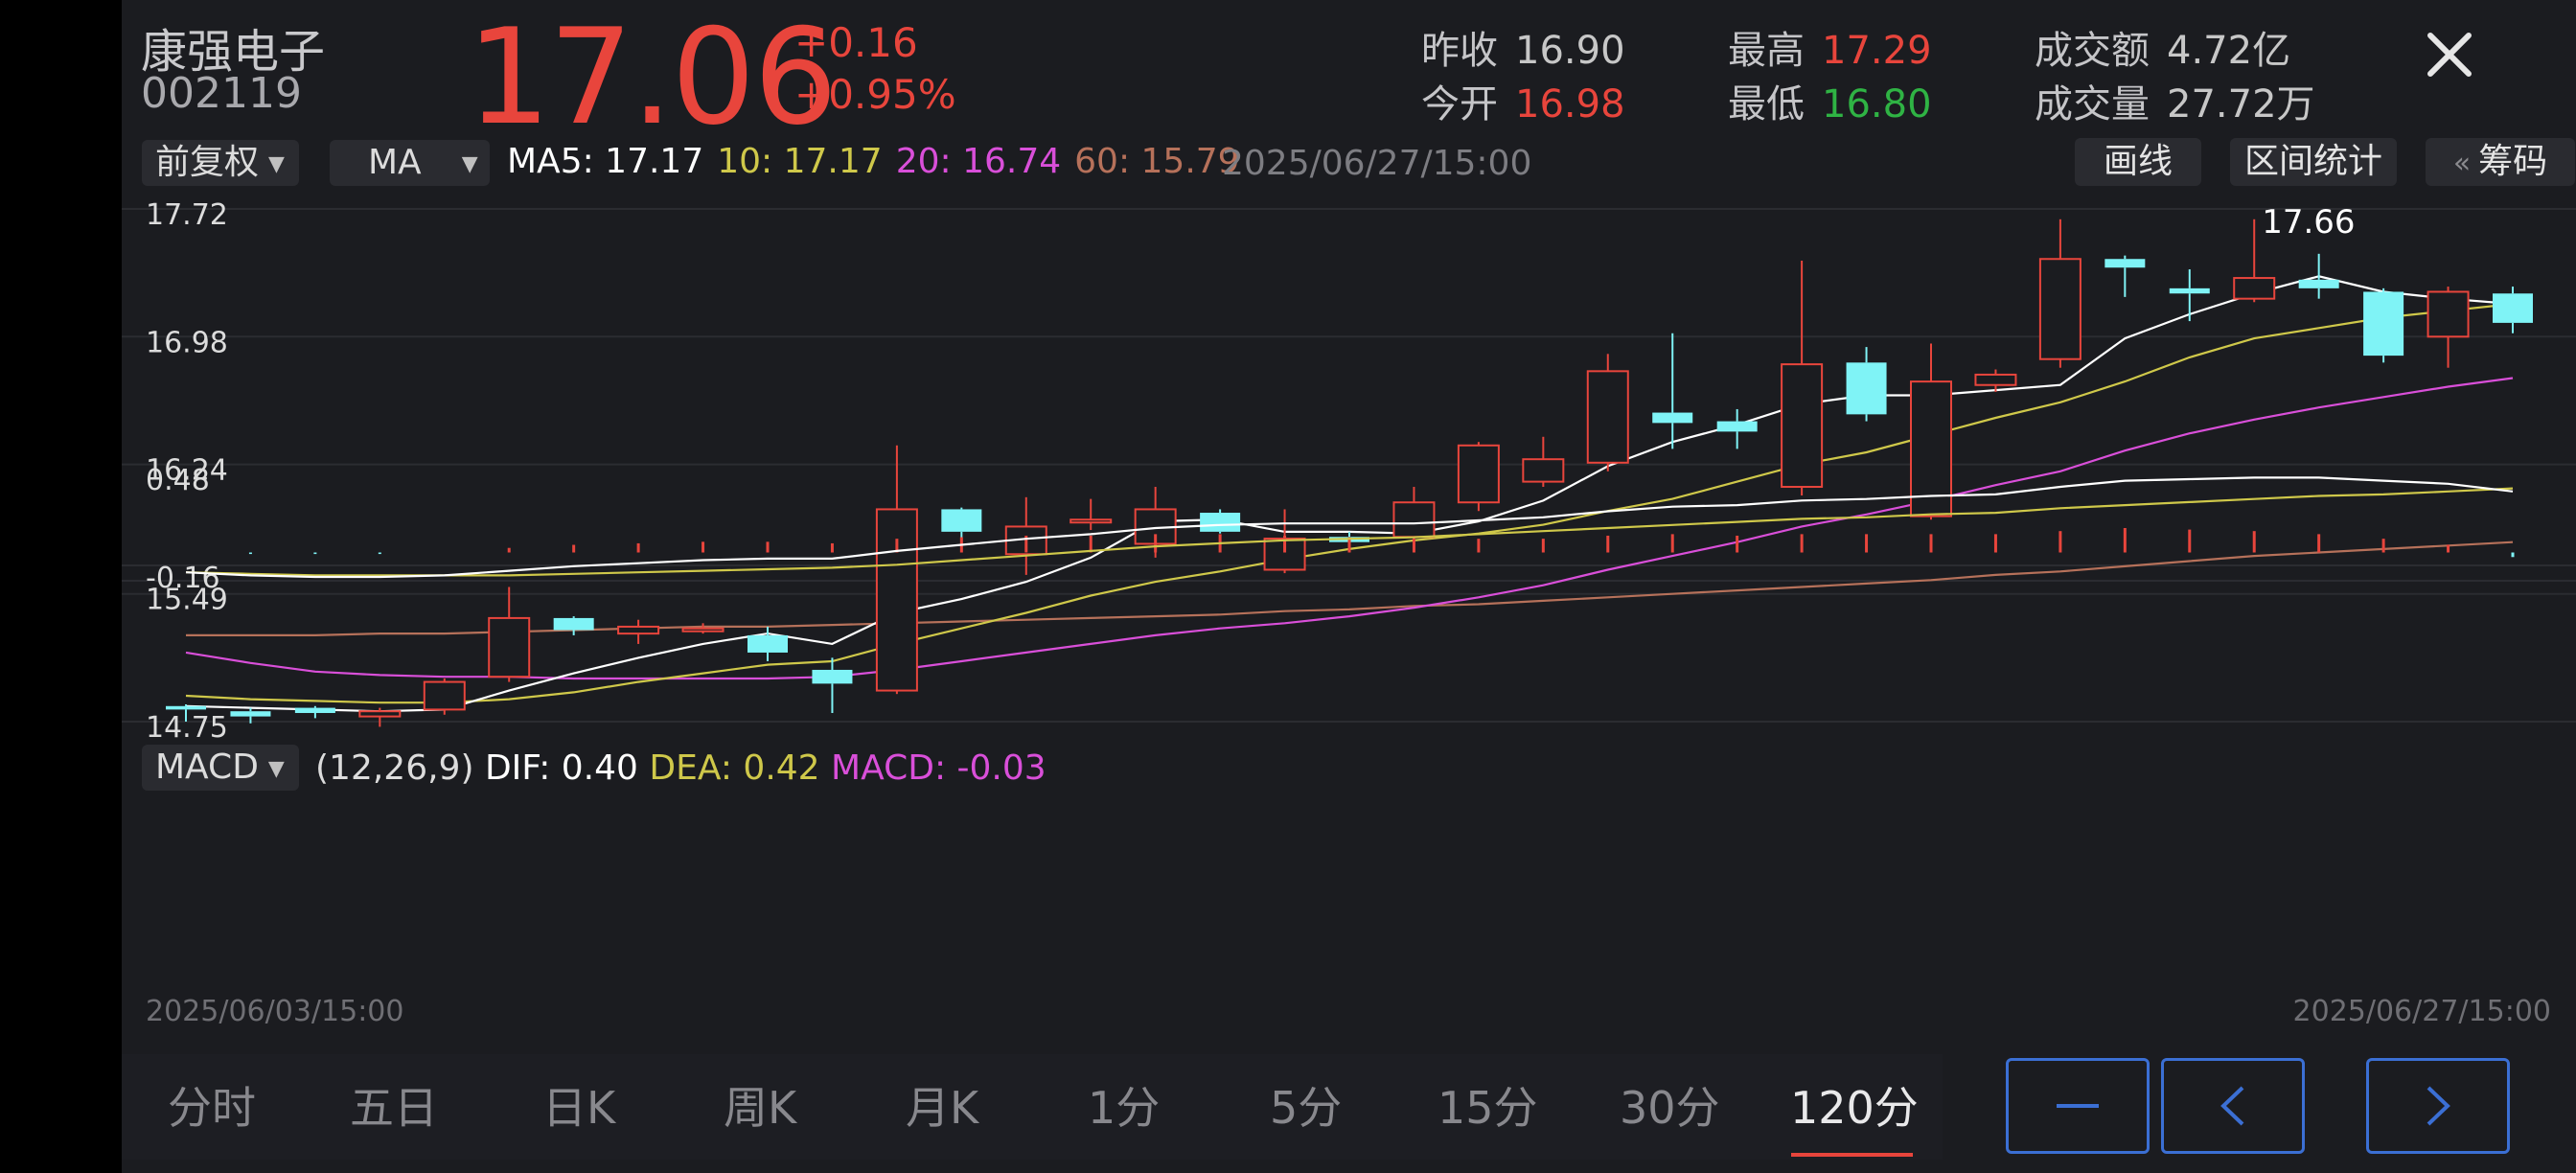 Image resolution: width=2576 pixels, height=1173 pixels. I want to click on price-tick-label: 16.24, so click(187, 471).